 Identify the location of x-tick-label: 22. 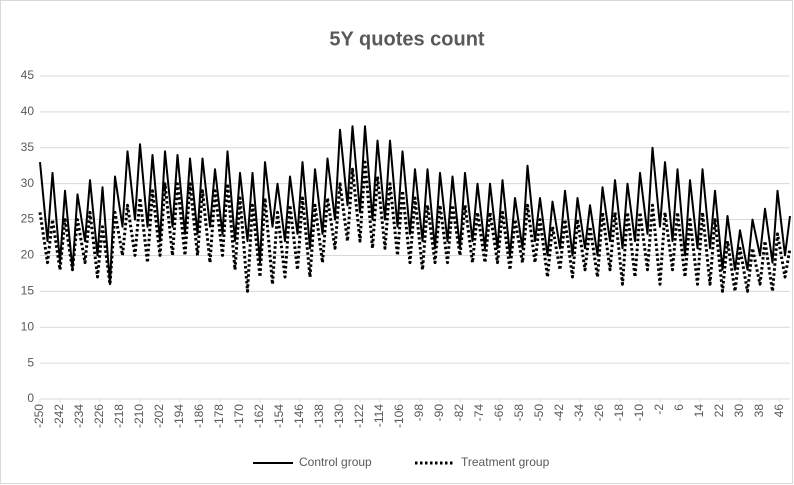
(719, 411).